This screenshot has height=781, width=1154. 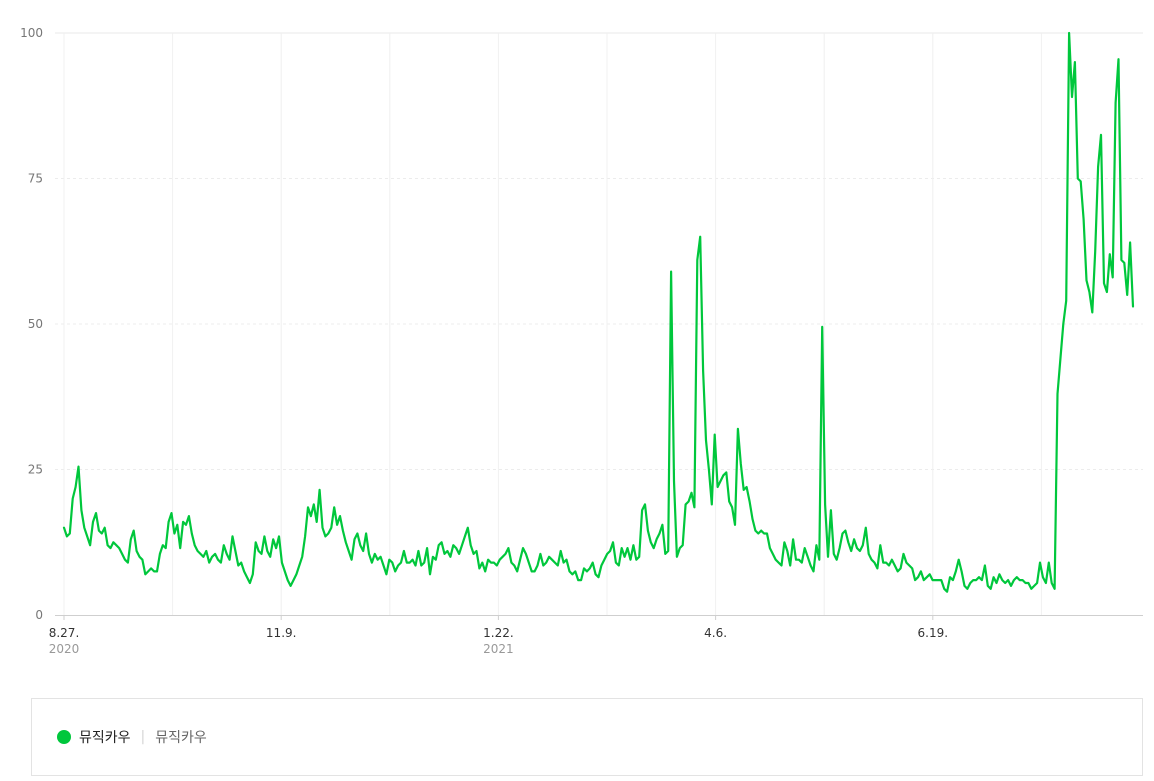 What do you see at coordinates (35, 470) in the screenshot?
I see `y-tick-label: 25` at bounding box center [35, 470].